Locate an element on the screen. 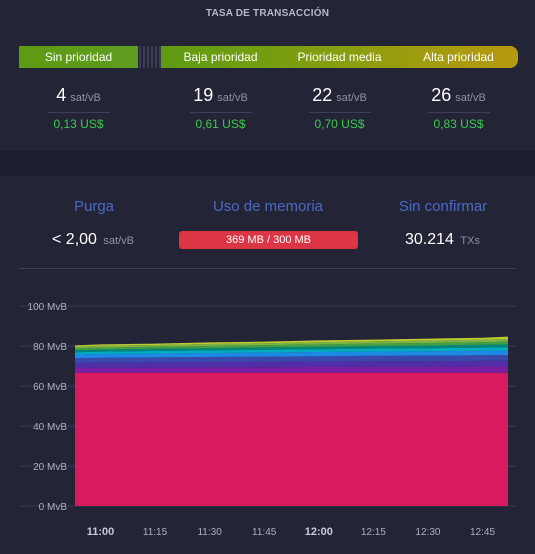 This screenshot has height=554, width=535. fee-high-usd: 0,83 US$ is located at coordinates (458, 124).